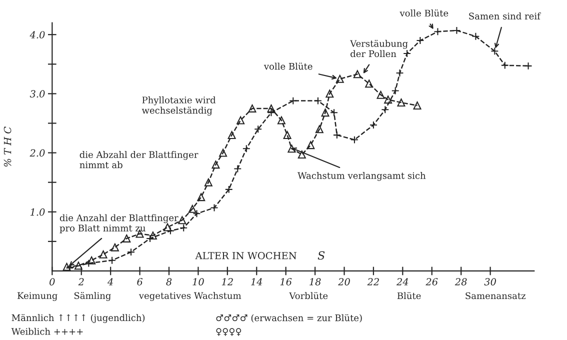  What do you see at coordinates (140, 282) in the screenshot?
I see `x-tick-label: 6` at bounding box center [140, 282].